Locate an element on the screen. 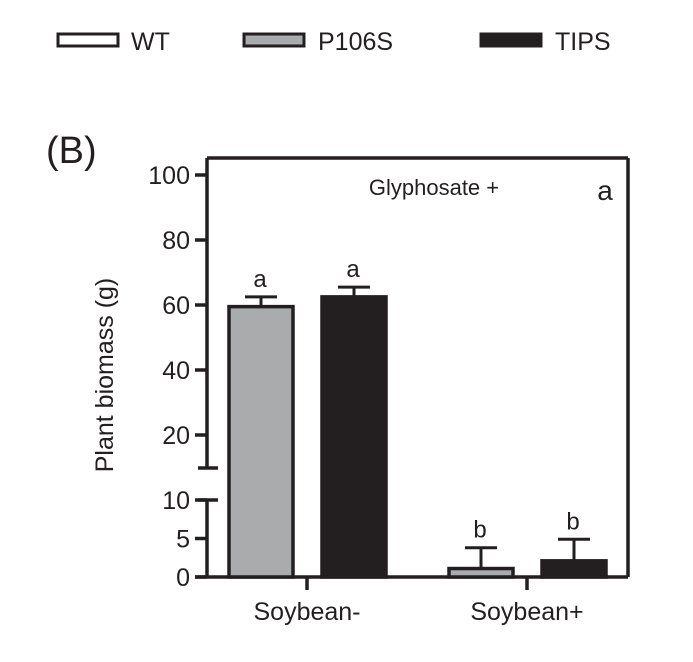 This screenshot has width=693, height=662. y-tick-label: 80 is located at coordinates (176, 241).